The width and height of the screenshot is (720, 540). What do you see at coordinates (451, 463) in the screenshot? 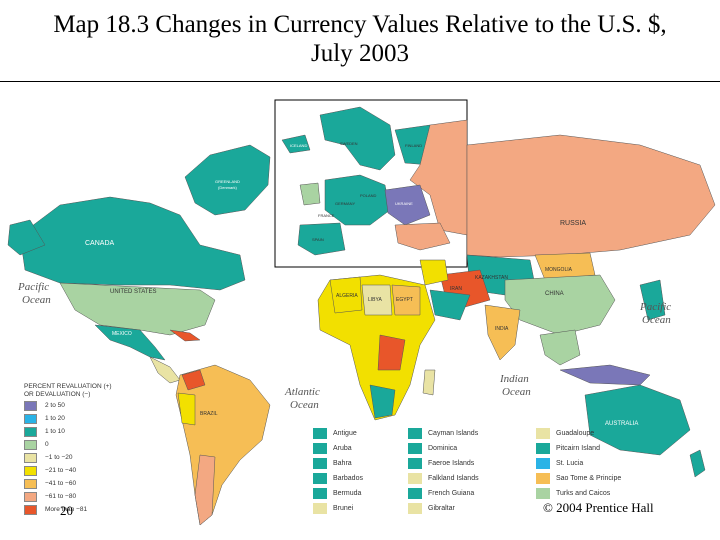
I see `island-label: Faeroe Islands` at bounding box center [451, 463].